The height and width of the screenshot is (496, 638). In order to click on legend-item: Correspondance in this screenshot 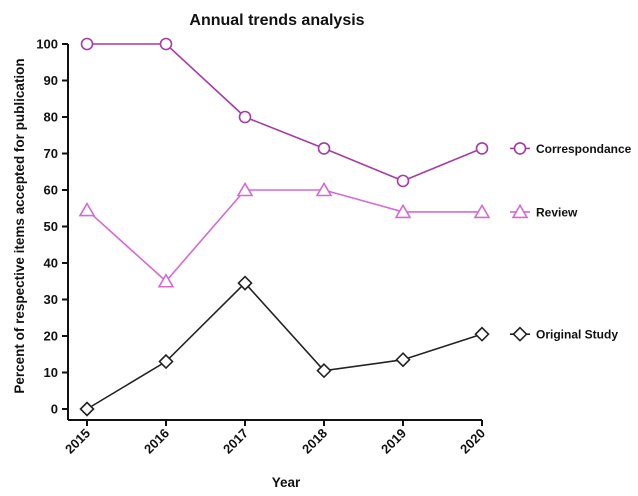, I will do `click(571, 149)`.